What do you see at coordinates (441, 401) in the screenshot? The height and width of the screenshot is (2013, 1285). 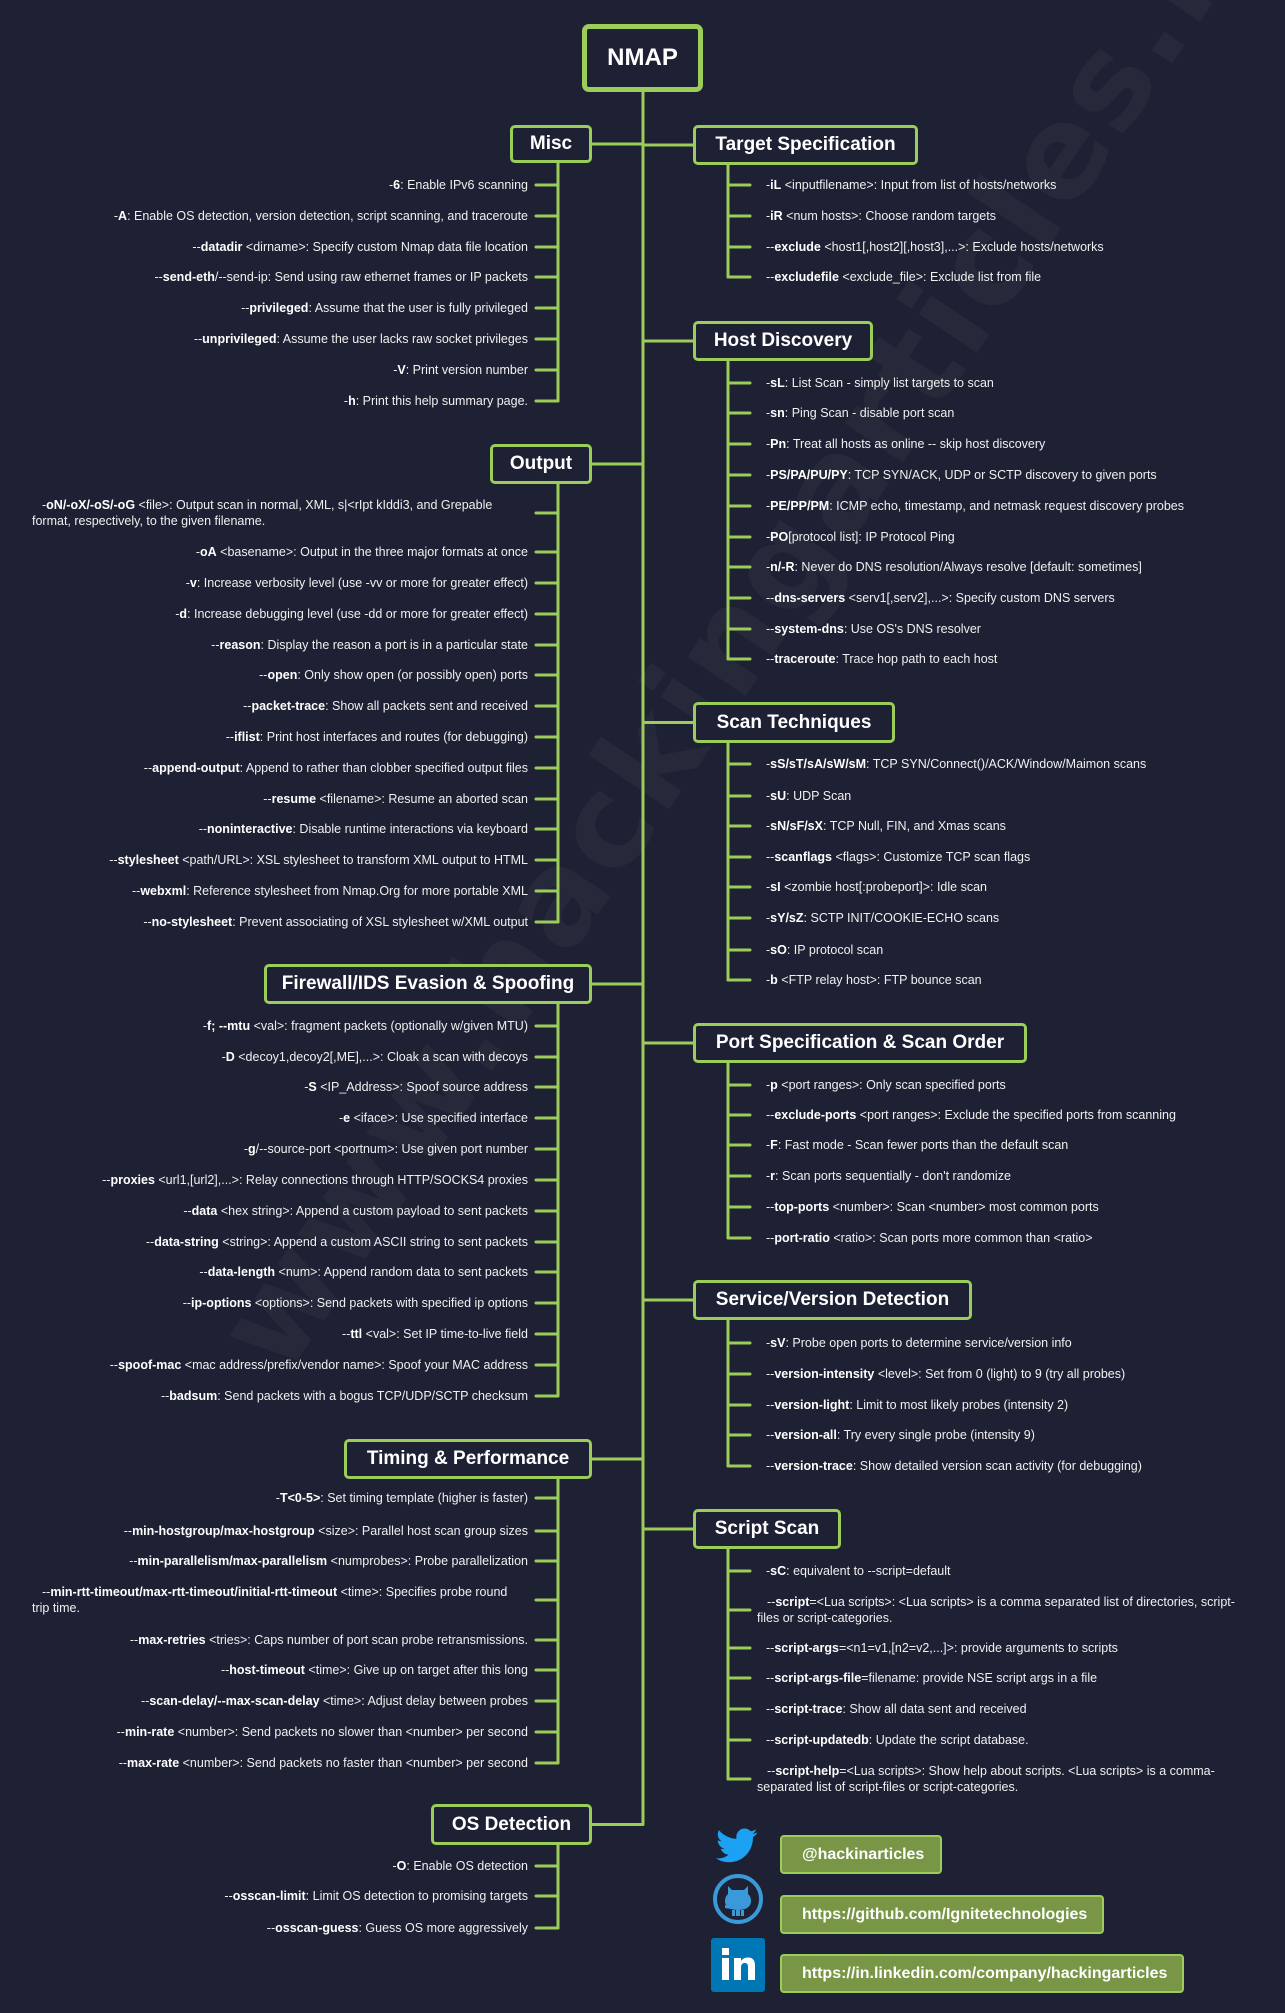 I see `option-description: : Print this help summary page.` at bounding box center [441, 401].